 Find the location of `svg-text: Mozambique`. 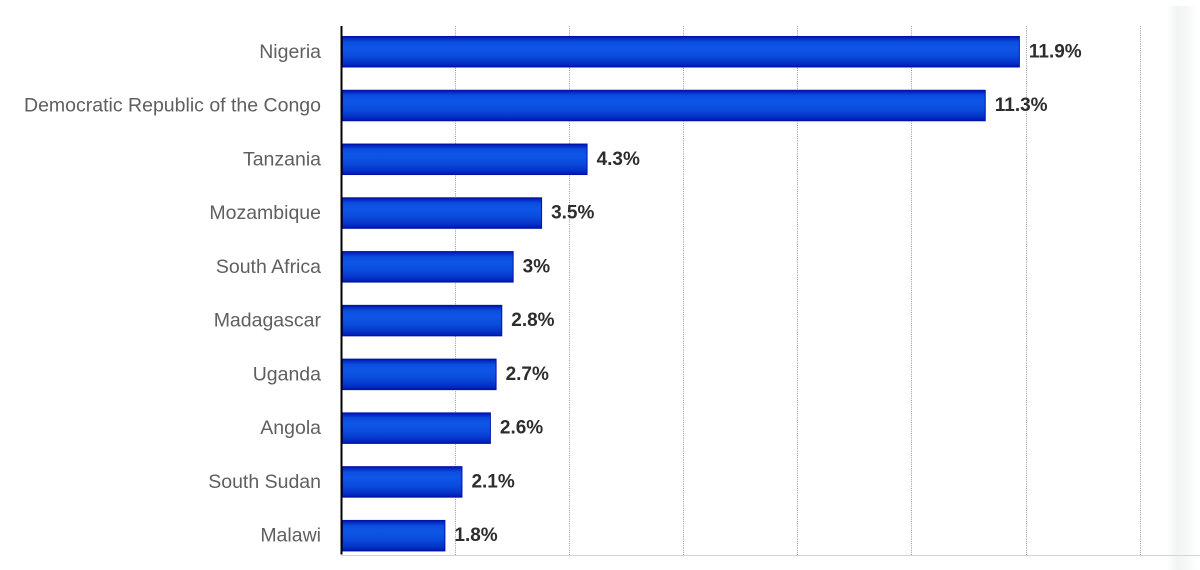

svg-text: Mozambique is located at coordinates (265, 213).